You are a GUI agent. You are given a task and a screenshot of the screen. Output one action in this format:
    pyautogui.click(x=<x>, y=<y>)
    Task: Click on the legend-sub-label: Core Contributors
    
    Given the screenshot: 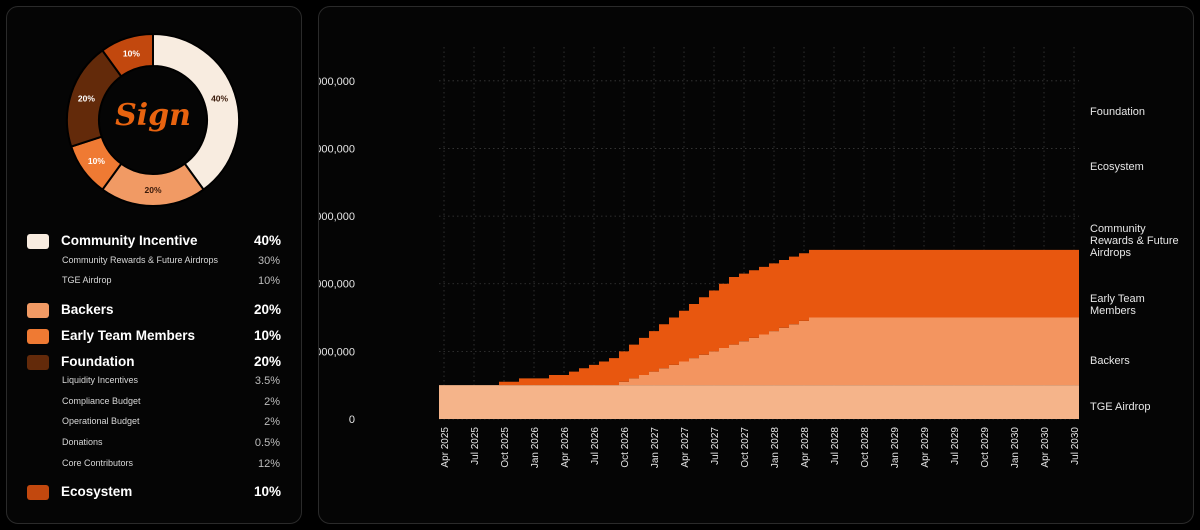 What is the action you would take?
    pyautogui.click(x=98, y=463)
    